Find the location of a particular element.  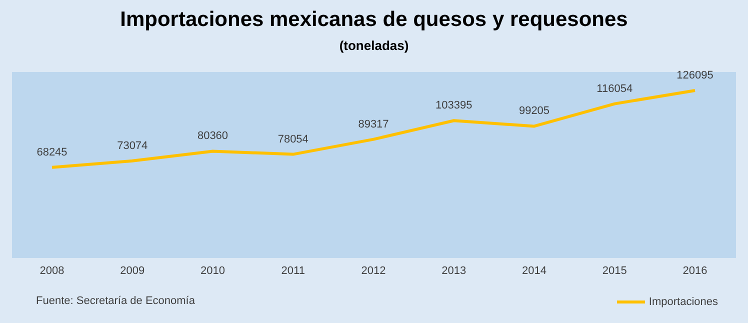

data-label: 116054 is located at coordinates (614, 88).